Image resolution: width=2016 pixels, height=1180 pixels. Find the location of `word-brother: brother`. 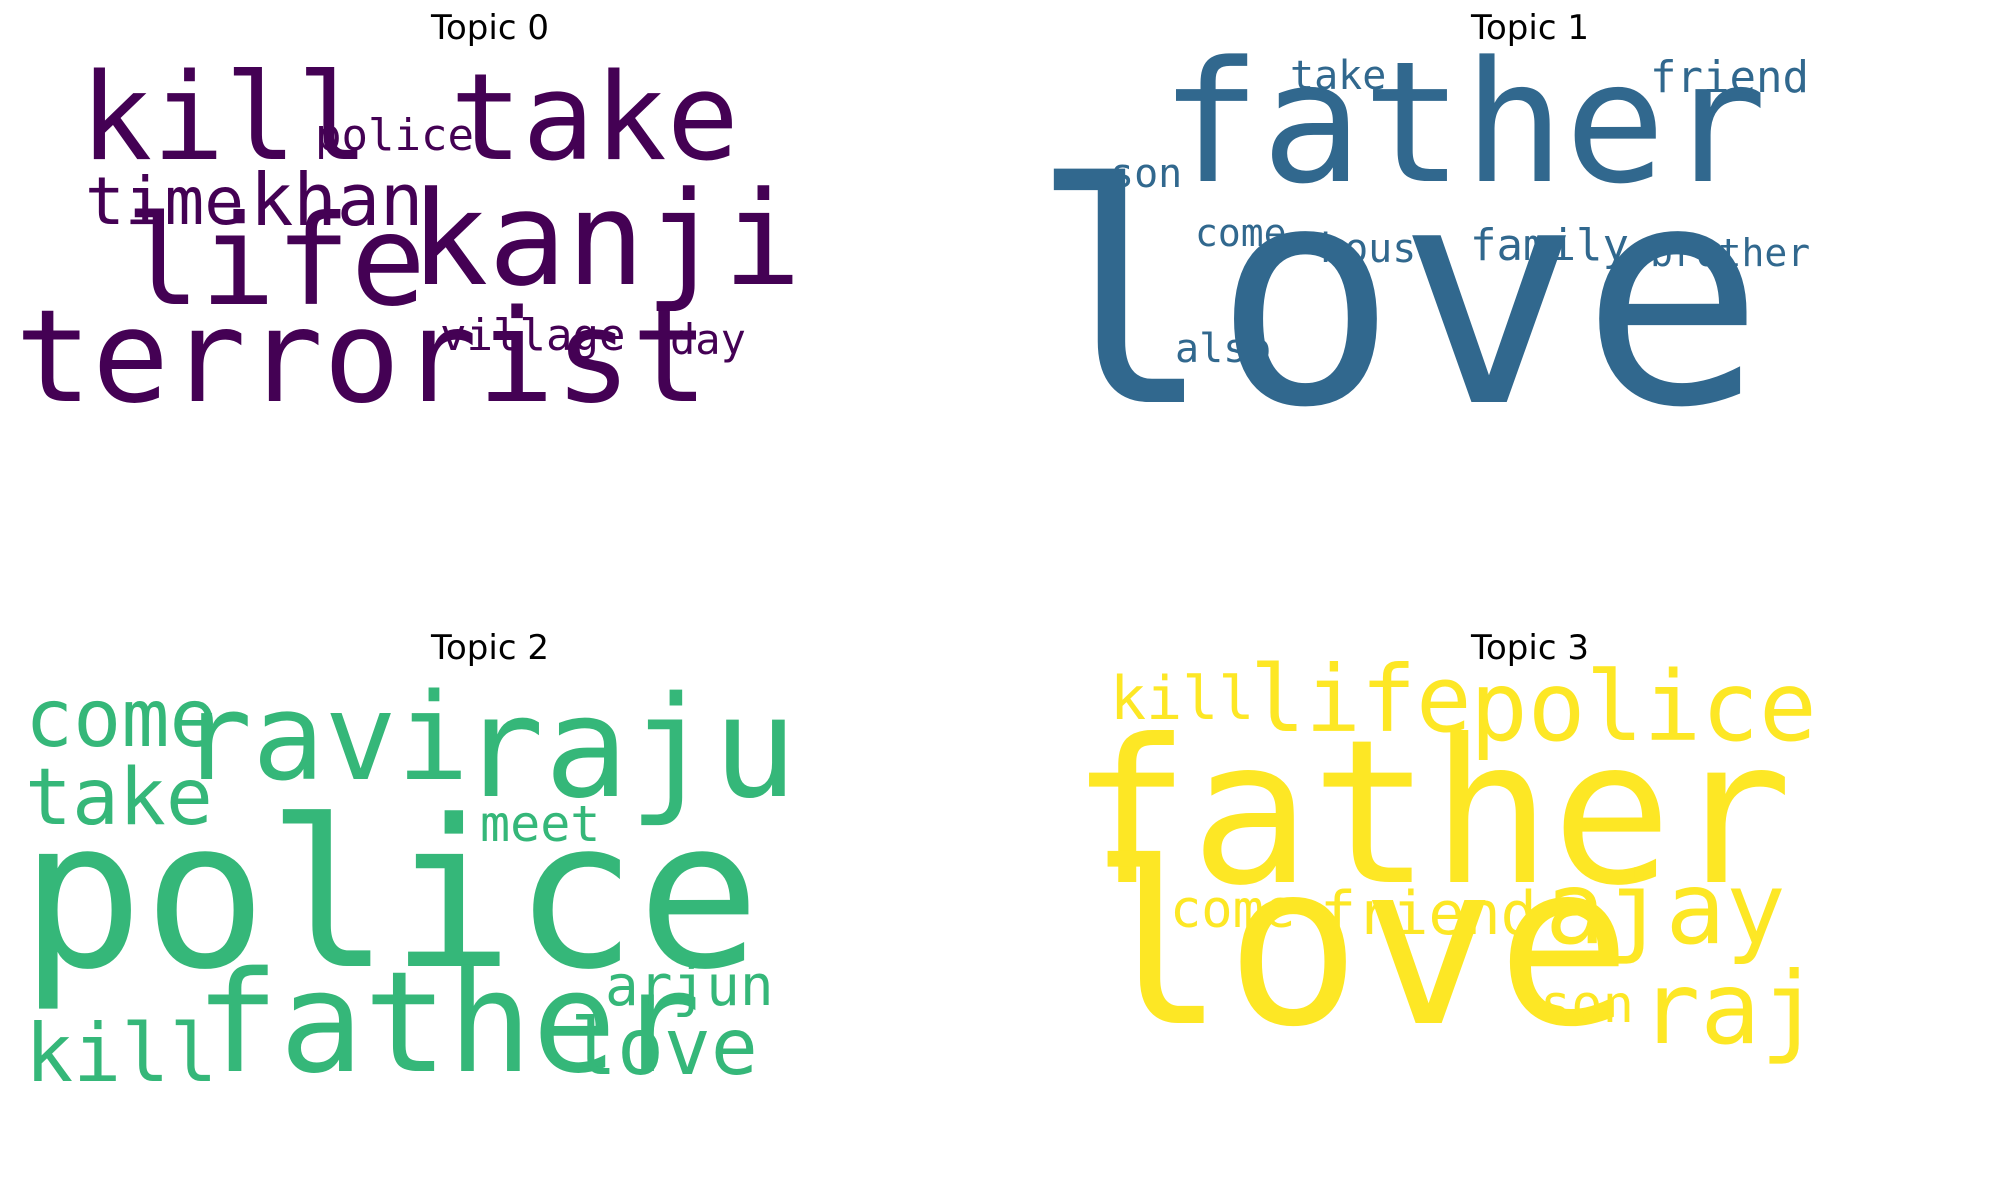

word-brother: brother is located at coordinates (1730, 253).